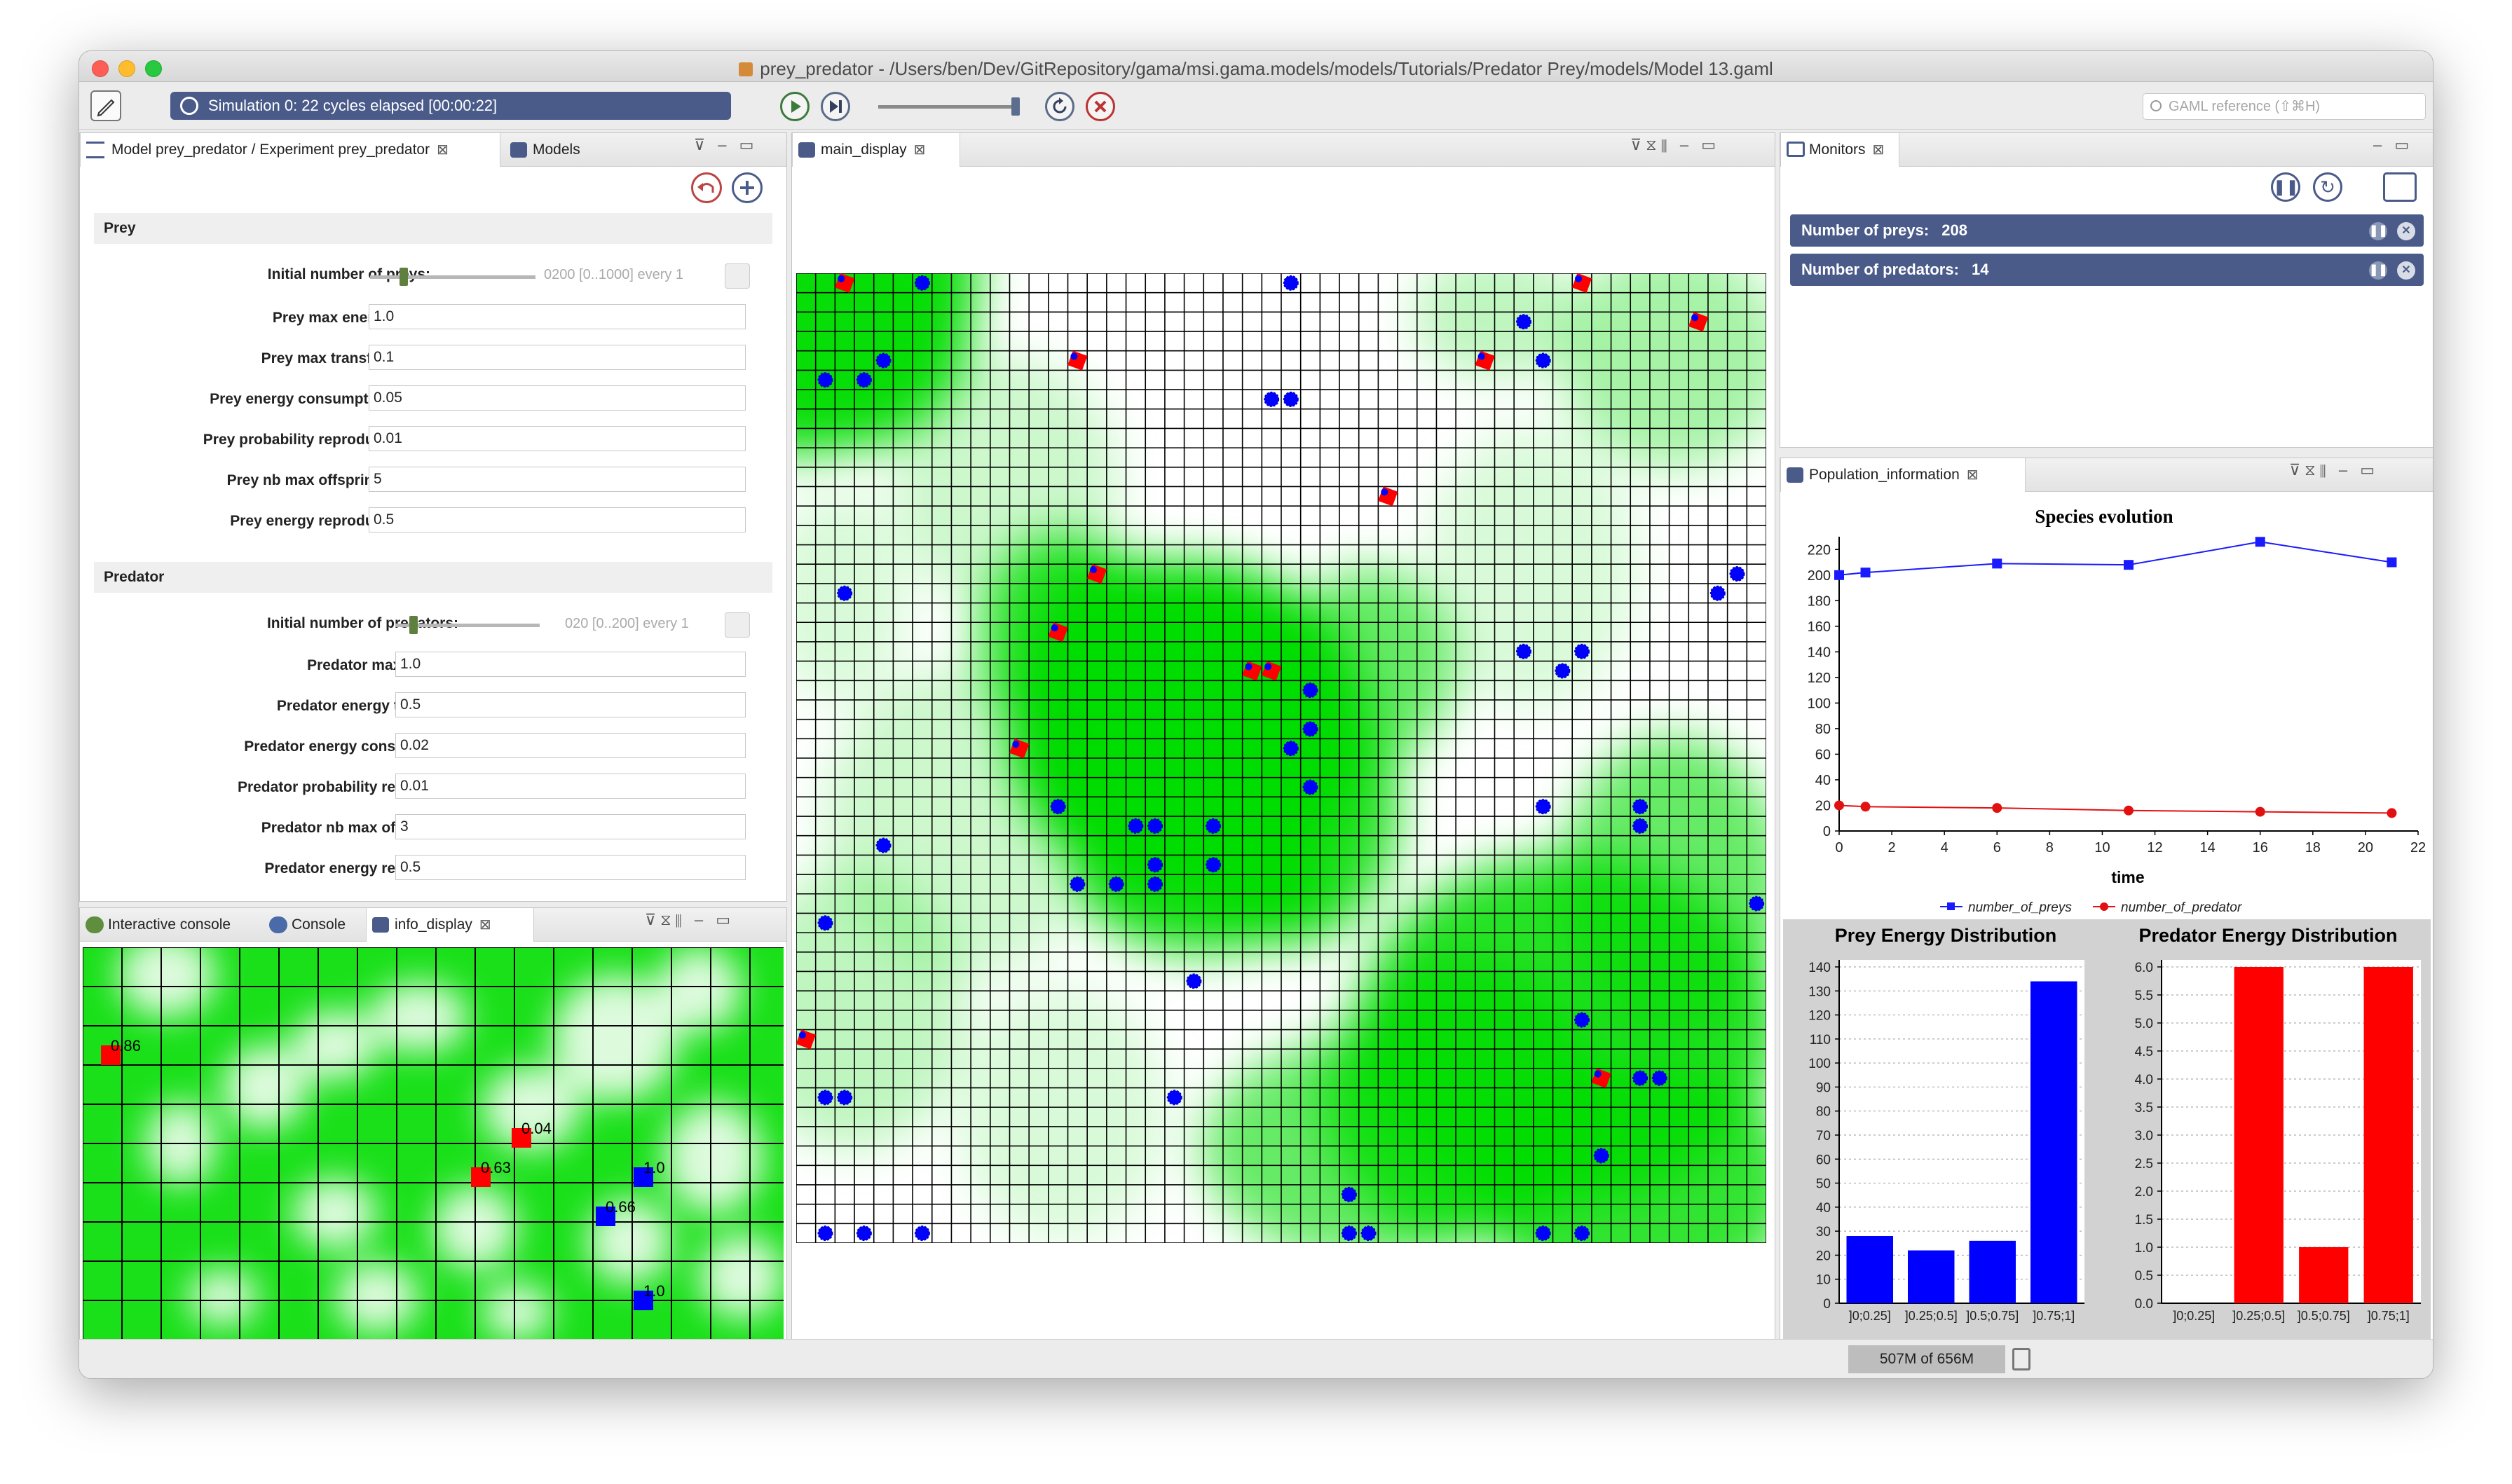 This screenshot has height=1484, width=2512. What do you see at coordinates (557, 357) in the screenshot?
I see `prey-max-transfert-field: 0.1` at bounding box center [557, 357].